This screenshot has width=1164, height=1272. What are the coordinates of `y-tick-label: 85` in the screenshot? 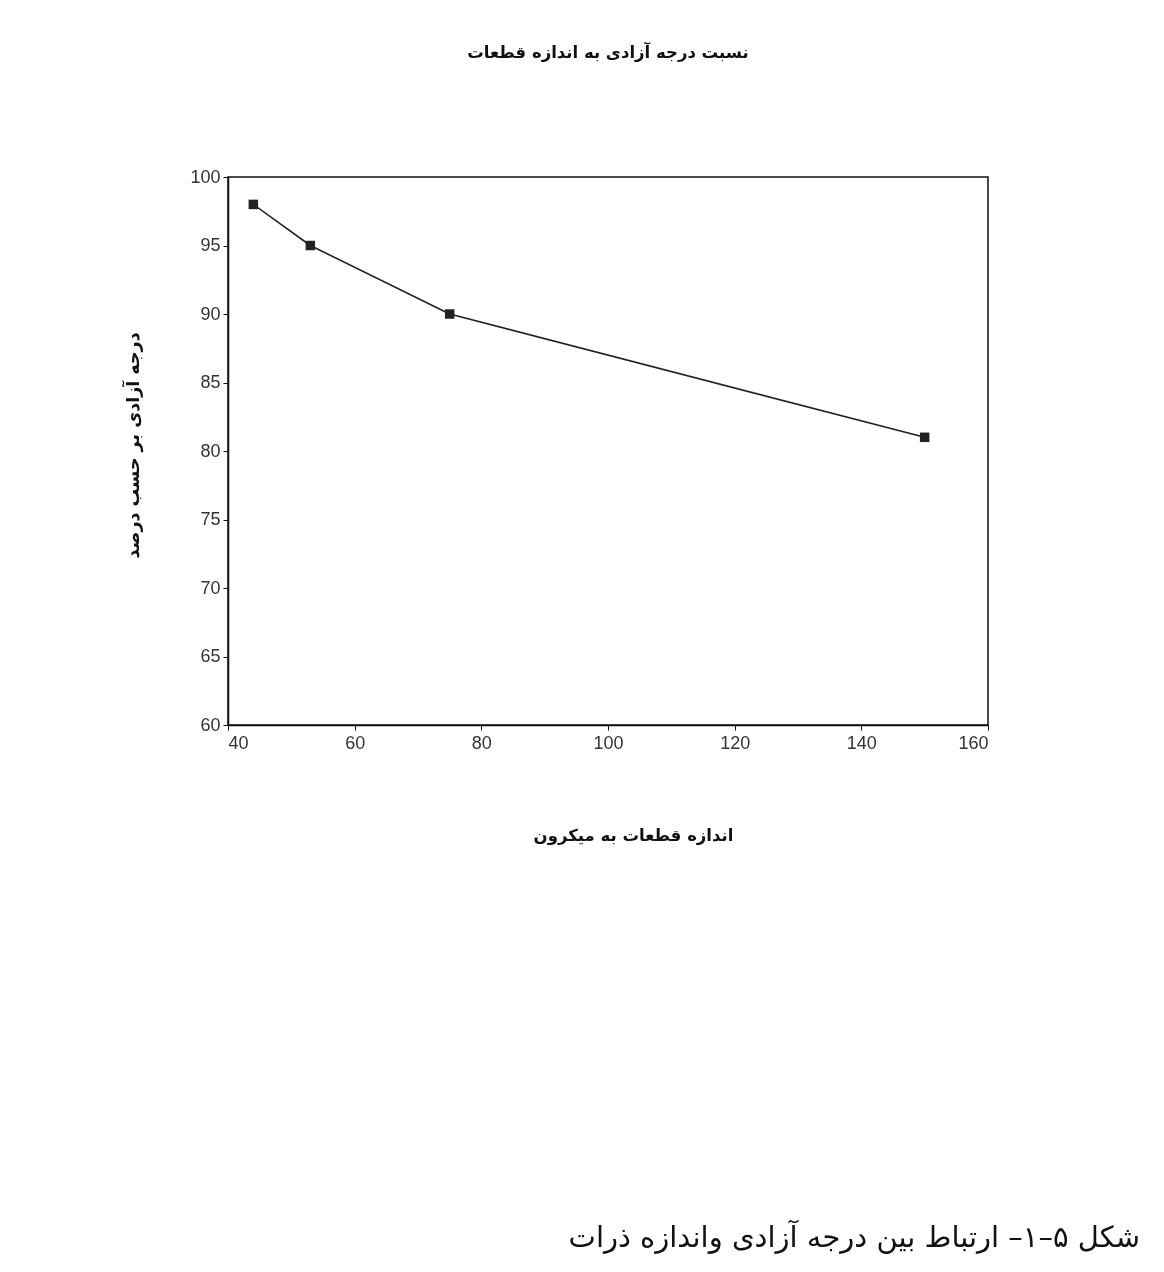 It's located at (210, 382).